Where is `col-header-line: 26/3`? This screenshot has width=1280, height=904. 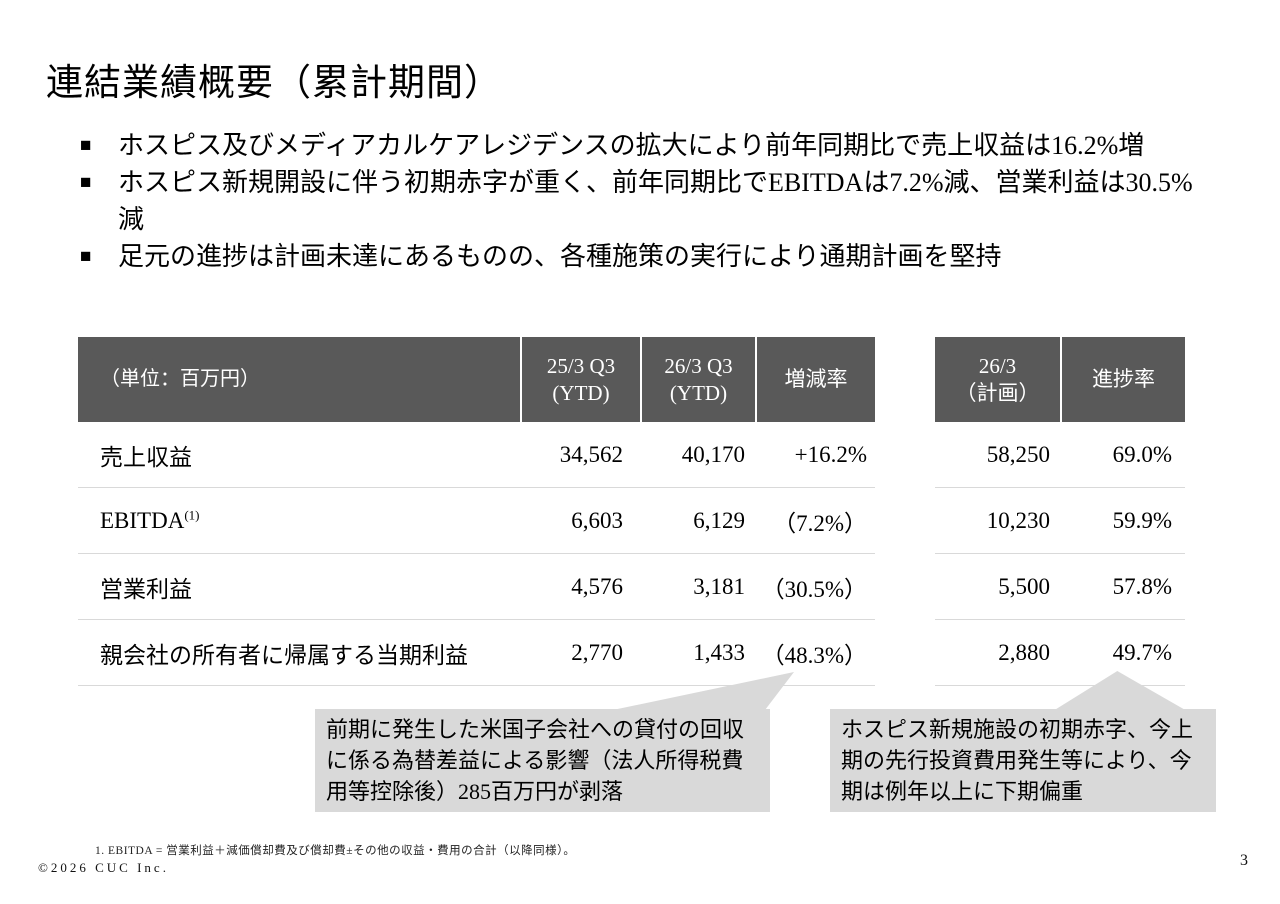 col-header-line: 26/3 is located at coordinates (997, 365).